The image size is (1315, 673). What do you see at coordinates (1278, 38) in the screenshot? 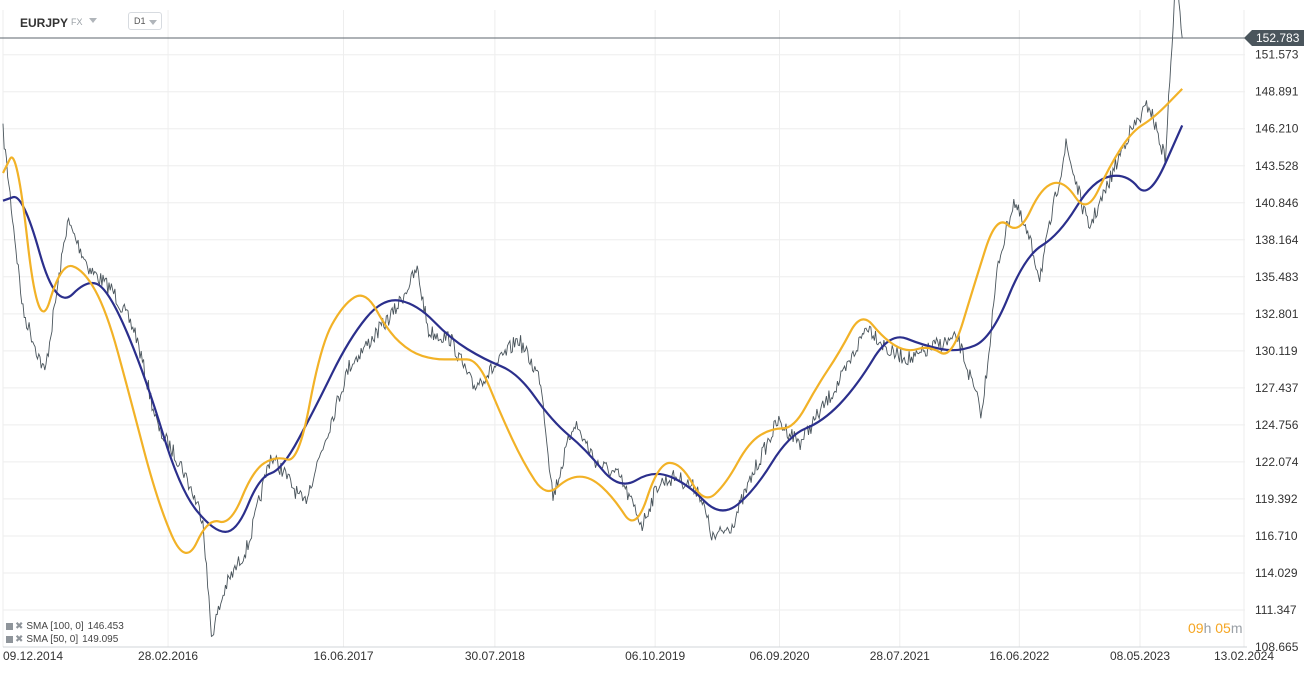
I see `current-price-label: 152.783` at bounding box center [1278, 38].